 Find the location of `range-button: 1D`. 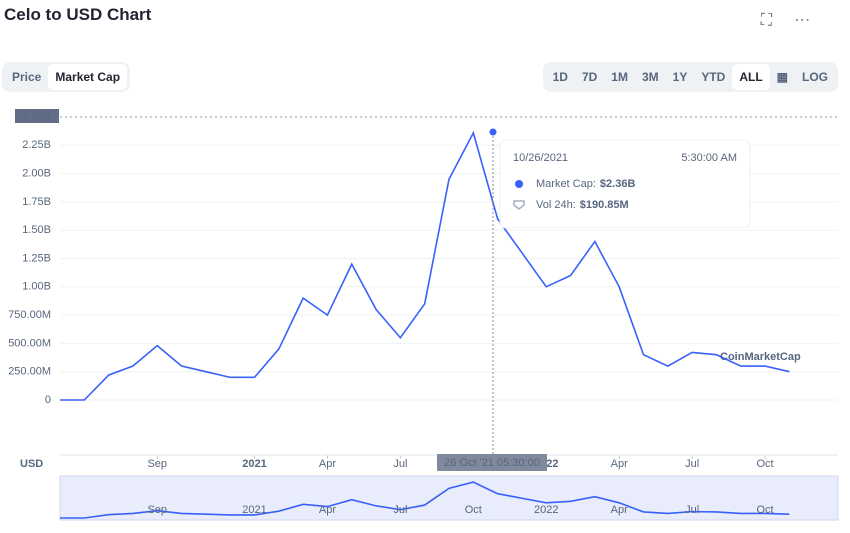

range-button: 1D is located at coordinates (560, 77).